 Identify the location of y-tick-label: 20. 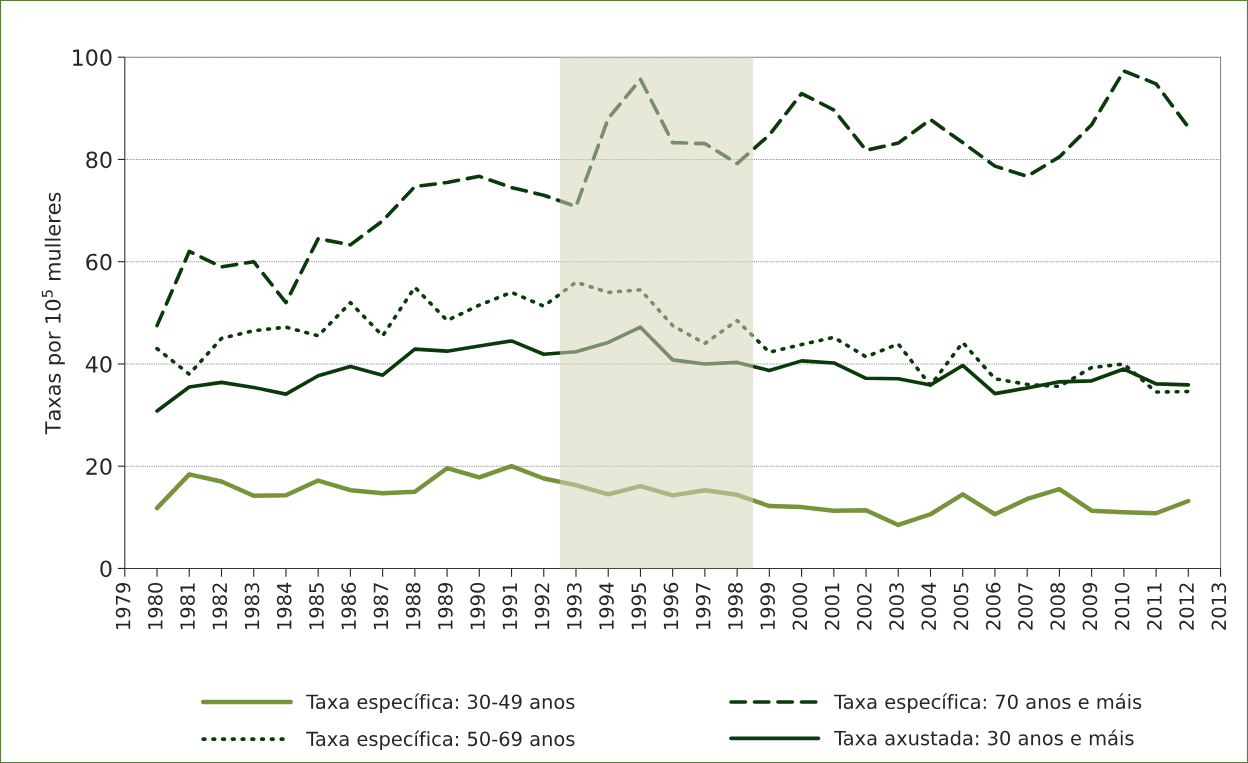
(99, 466).